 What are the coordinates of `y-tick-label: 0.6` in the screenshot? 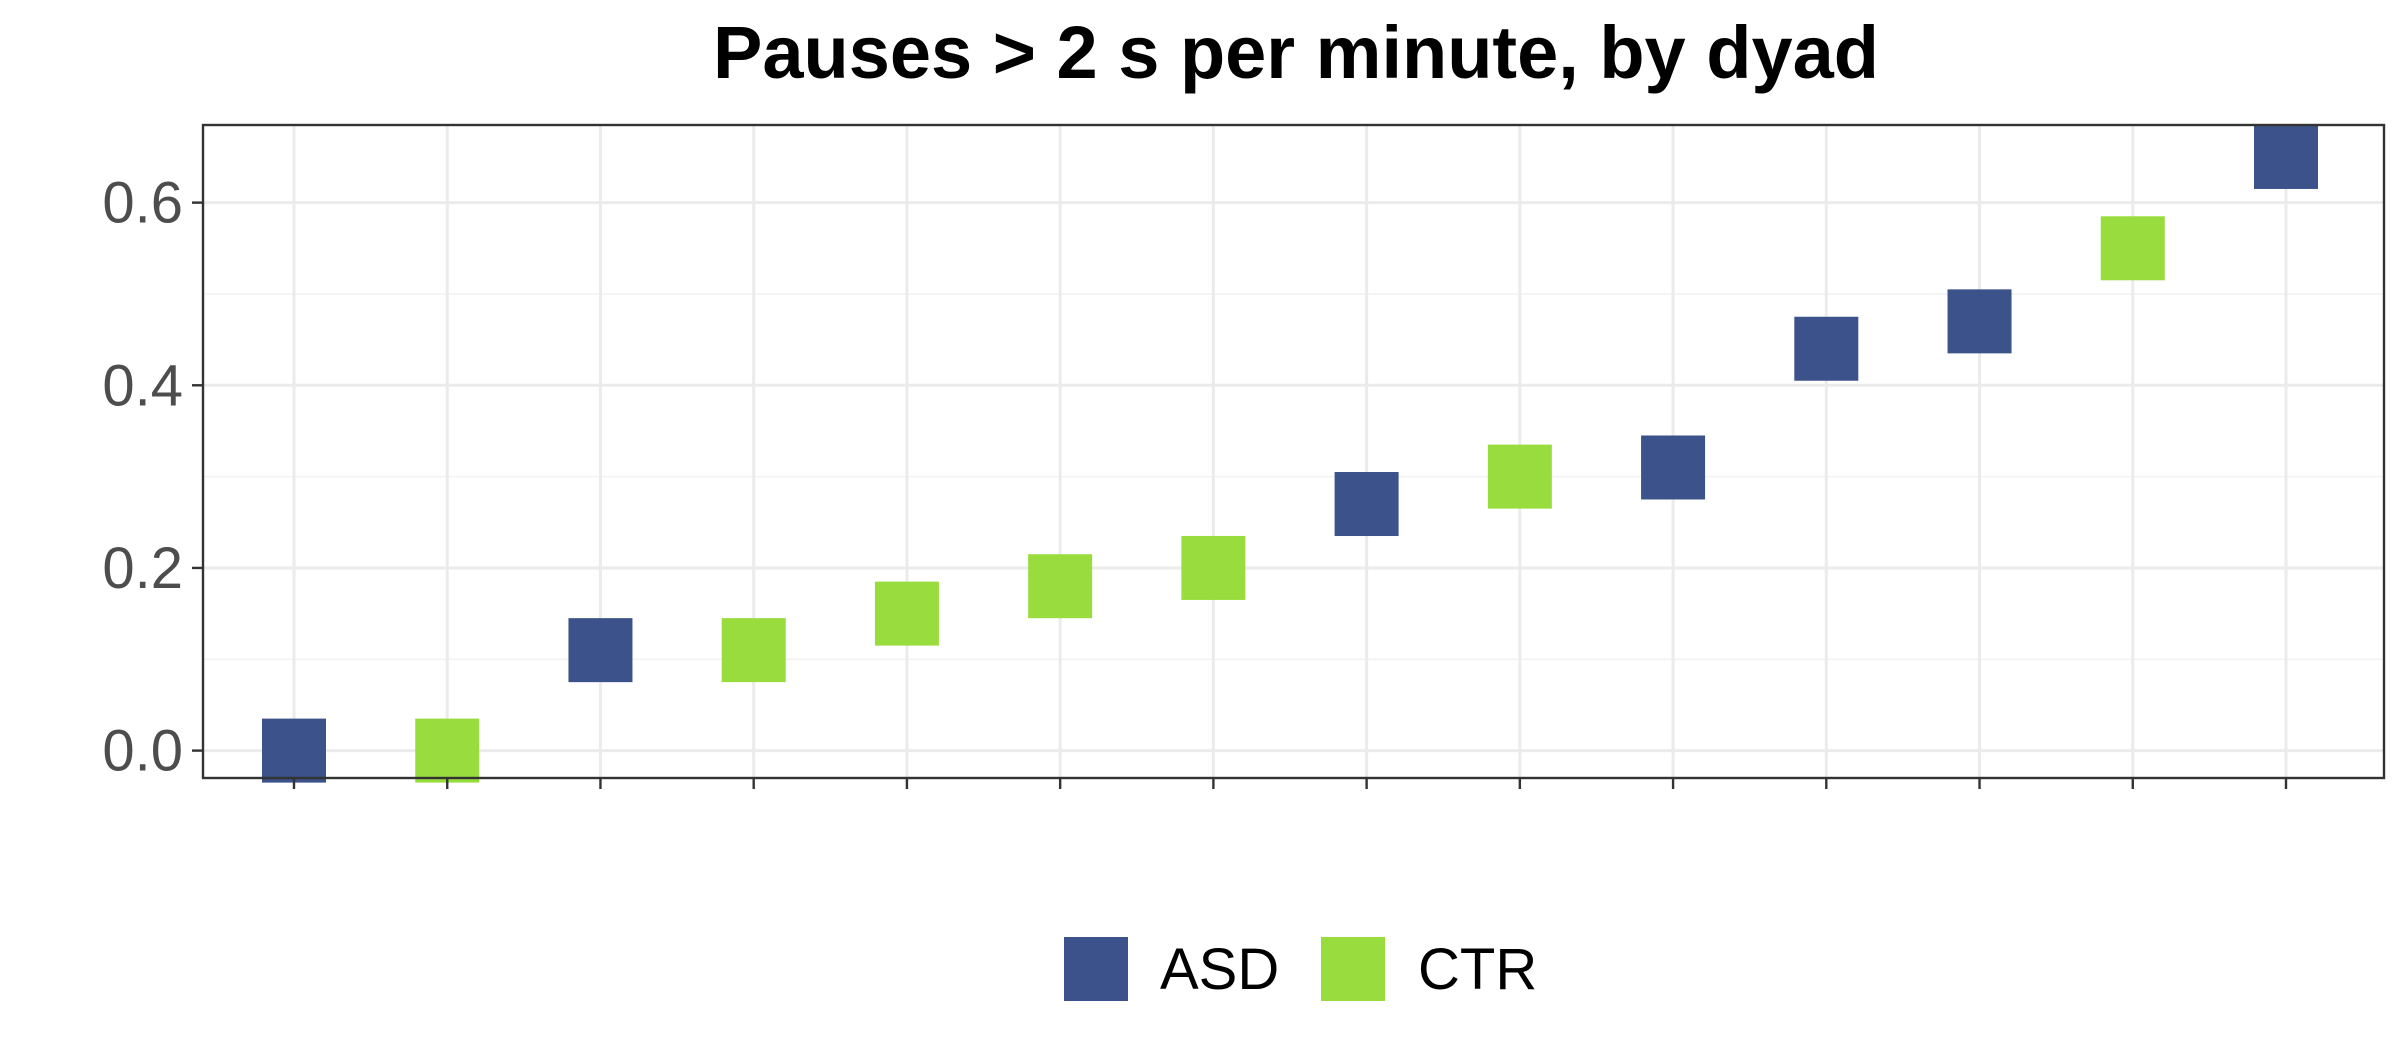 It's located at (142, 203).